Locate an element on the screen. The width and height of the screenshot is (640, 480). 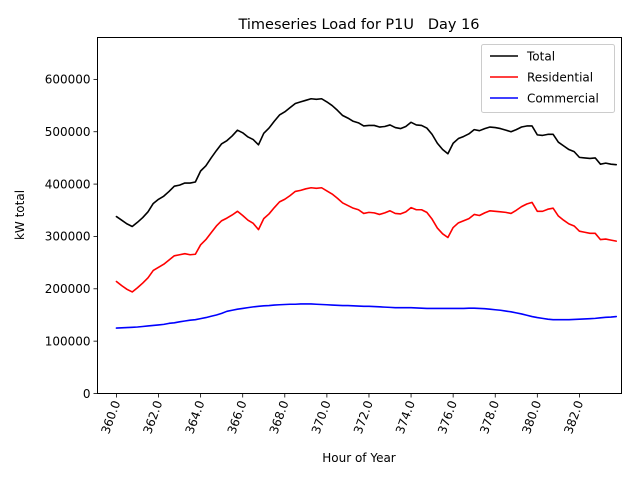
chart-title: Timeseries Load for P1U Day 16 is located at coordinates (358, 25).